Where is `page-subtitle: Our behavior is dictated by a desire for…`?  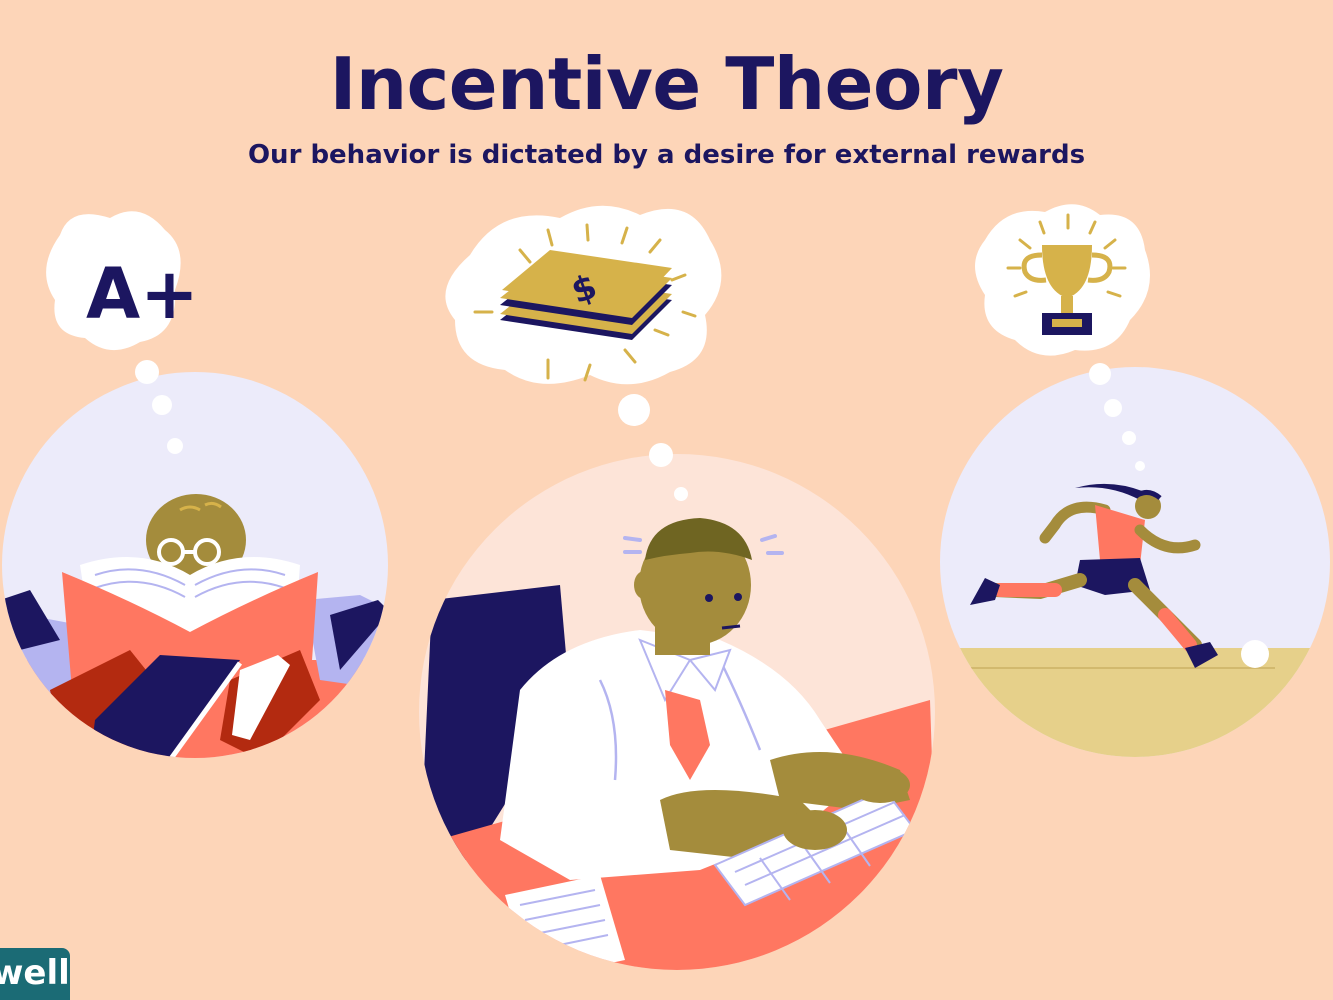
page-subtitle: Our behavior is dictated by a desire for… is located at coordinates (666, 155).